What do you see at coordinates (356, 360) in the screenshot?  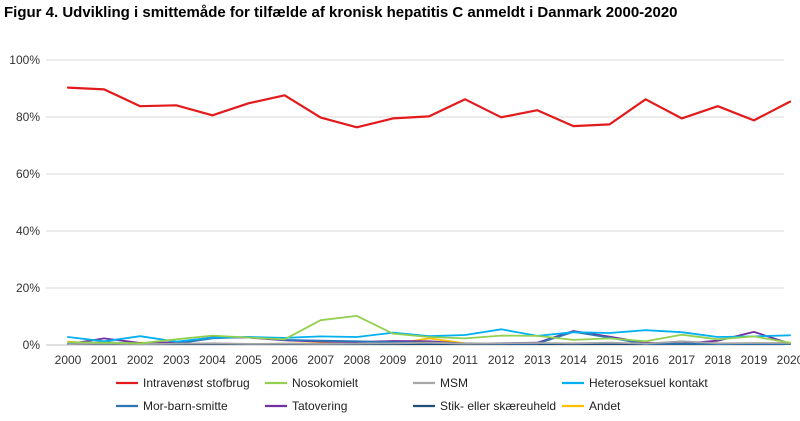 I see `x-tick-label: 2008` at bounding box center [356, 360].